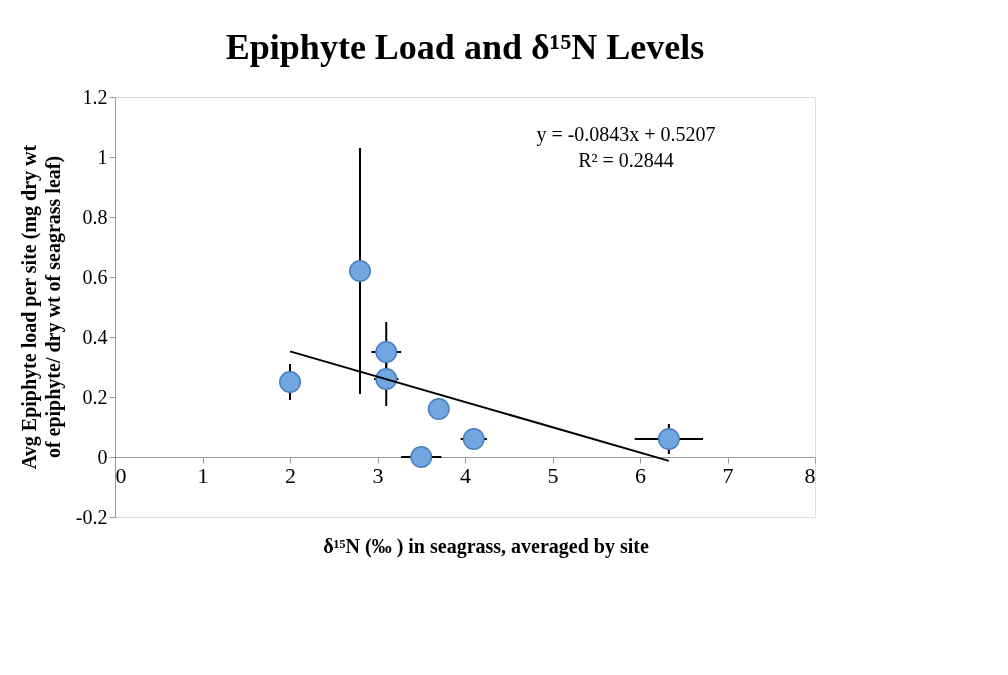 The height and width of the screenshot is (675, 1008). I want to click on y-tick-label: 0, so click(102, 456).